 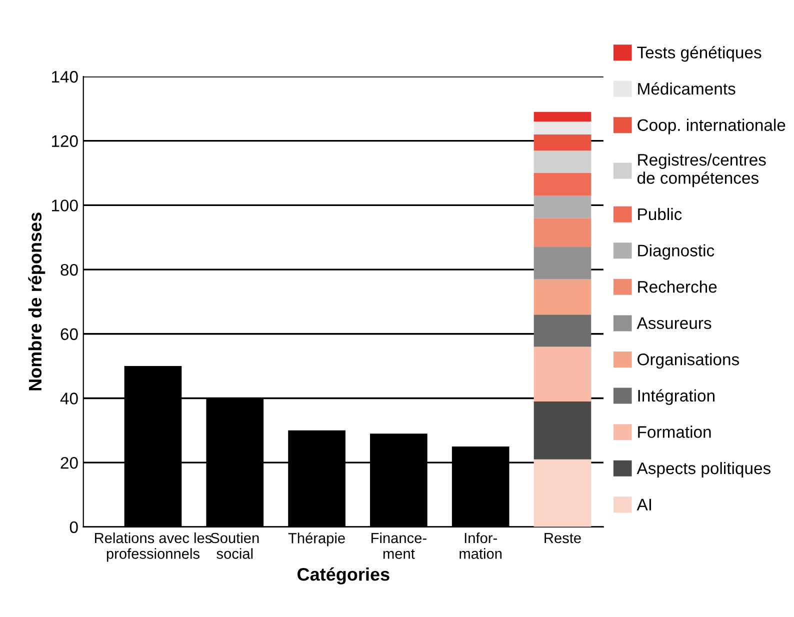 What do you see at coordinates (562, 538) in the screenshot?
I see `x-tick-label: Reste` at bounding box center [562, 538].